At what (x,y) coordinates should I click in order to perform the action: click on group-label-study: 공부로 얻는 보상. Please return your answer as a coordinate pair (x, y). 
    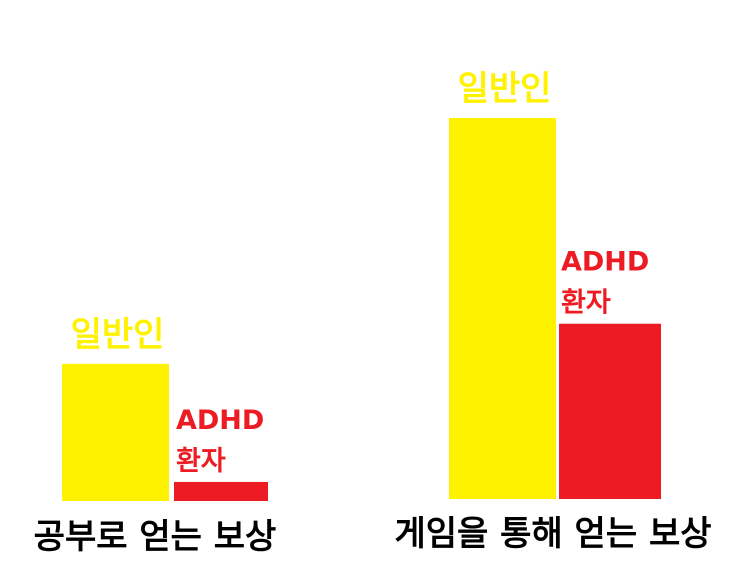
    Looking at the image, I should click on (155, 537).